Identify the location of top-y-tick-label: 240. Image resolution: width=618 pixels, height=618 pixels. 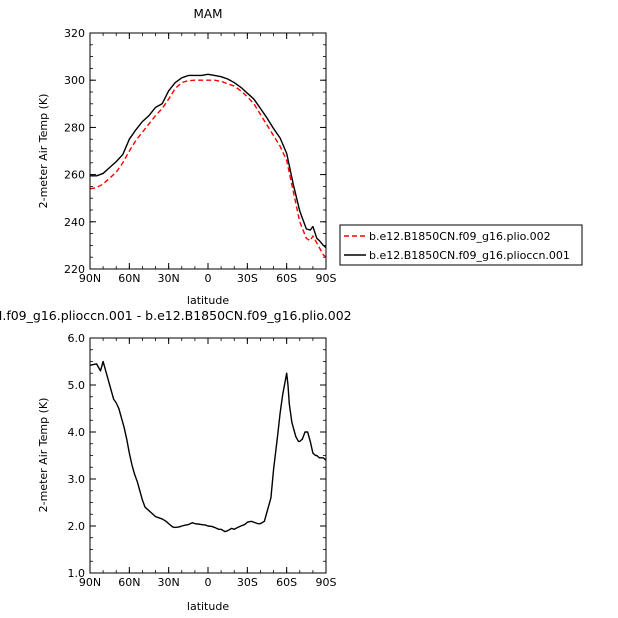
(74, 222).